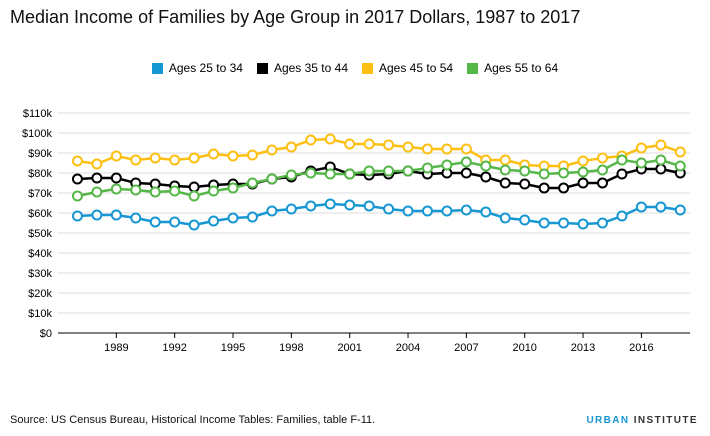  What do you see at coordinates (310, 68) in the screenshot?
I see `legend-label-ages-35-44: Ages 35 to 44` at bounding box center [310, 68].